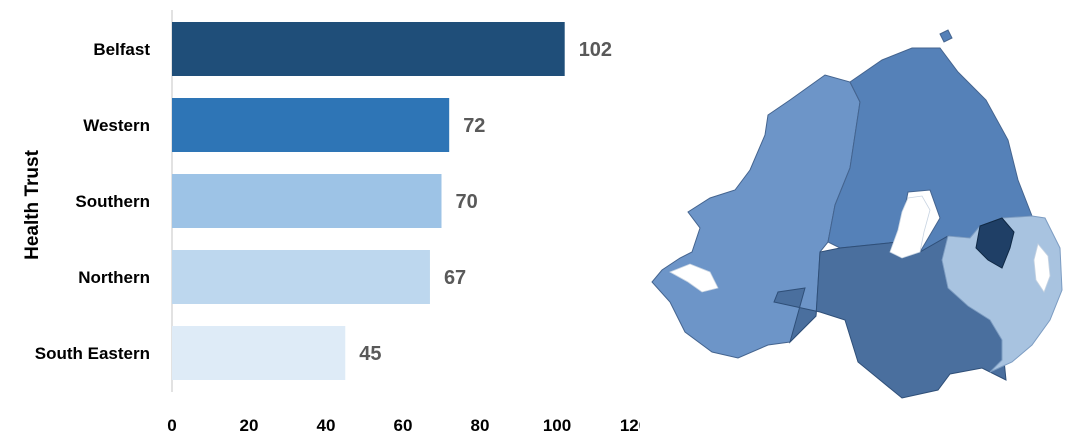  What do you see at coordinates (307, 201) in the screenshot?
I see `bar-southern` at bounding box center [307, 201].